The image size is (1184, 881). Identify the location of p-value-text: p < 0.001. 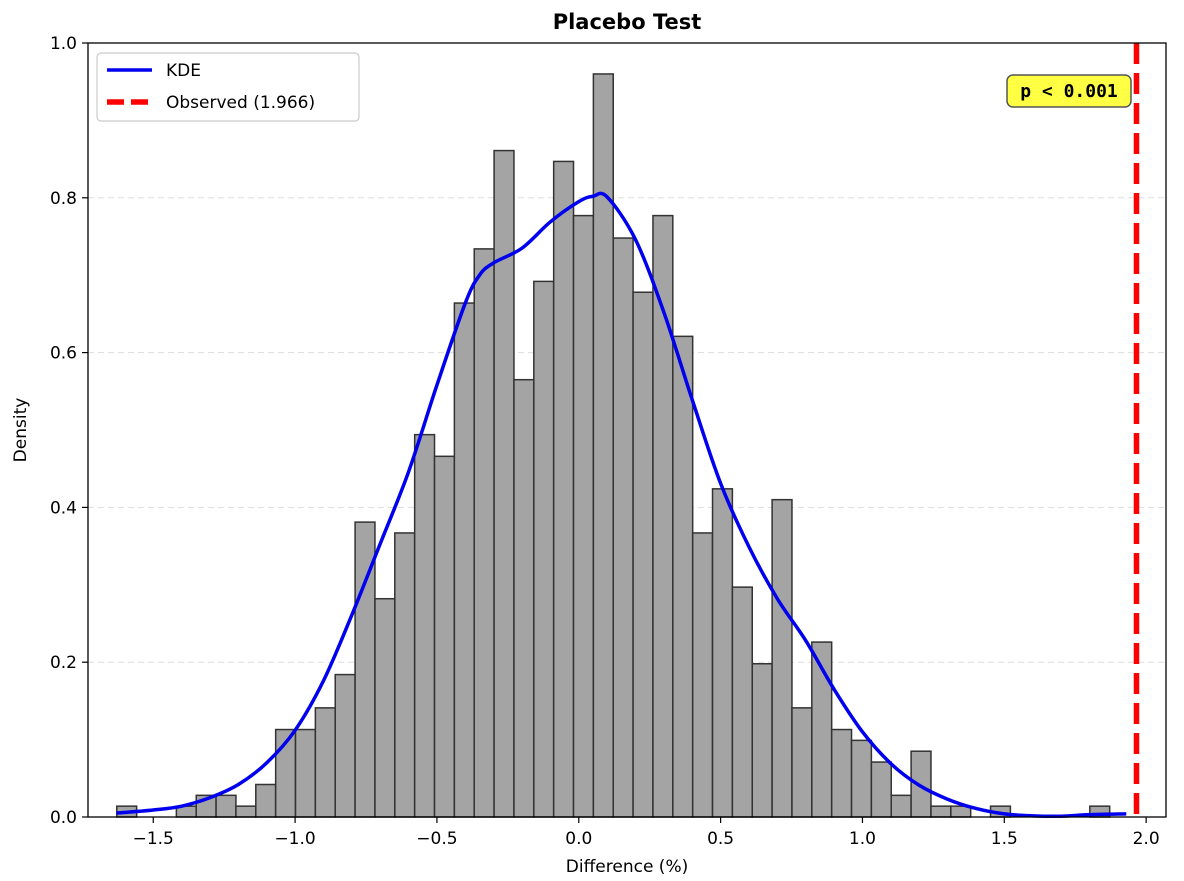
(1069, 91).